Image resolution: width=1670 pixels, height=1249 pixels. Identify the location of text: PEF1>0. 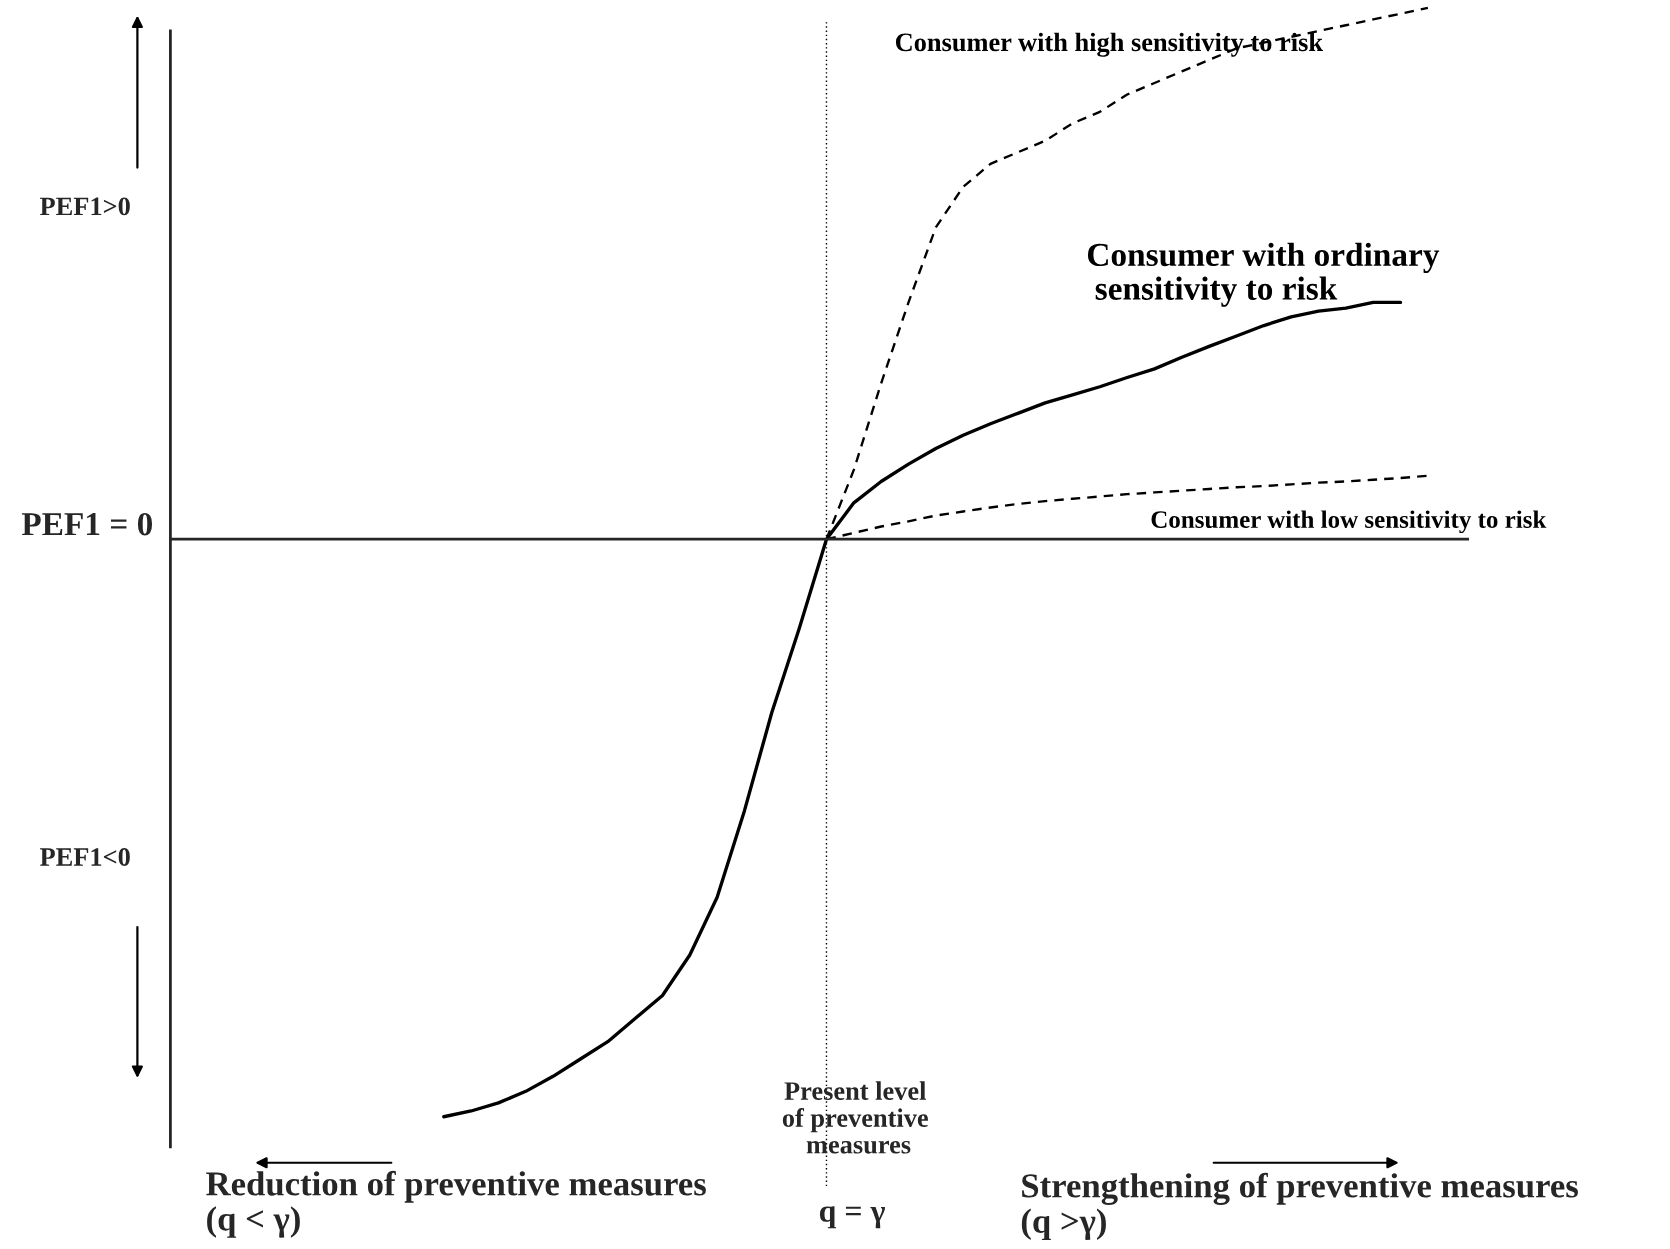
(85, 206).